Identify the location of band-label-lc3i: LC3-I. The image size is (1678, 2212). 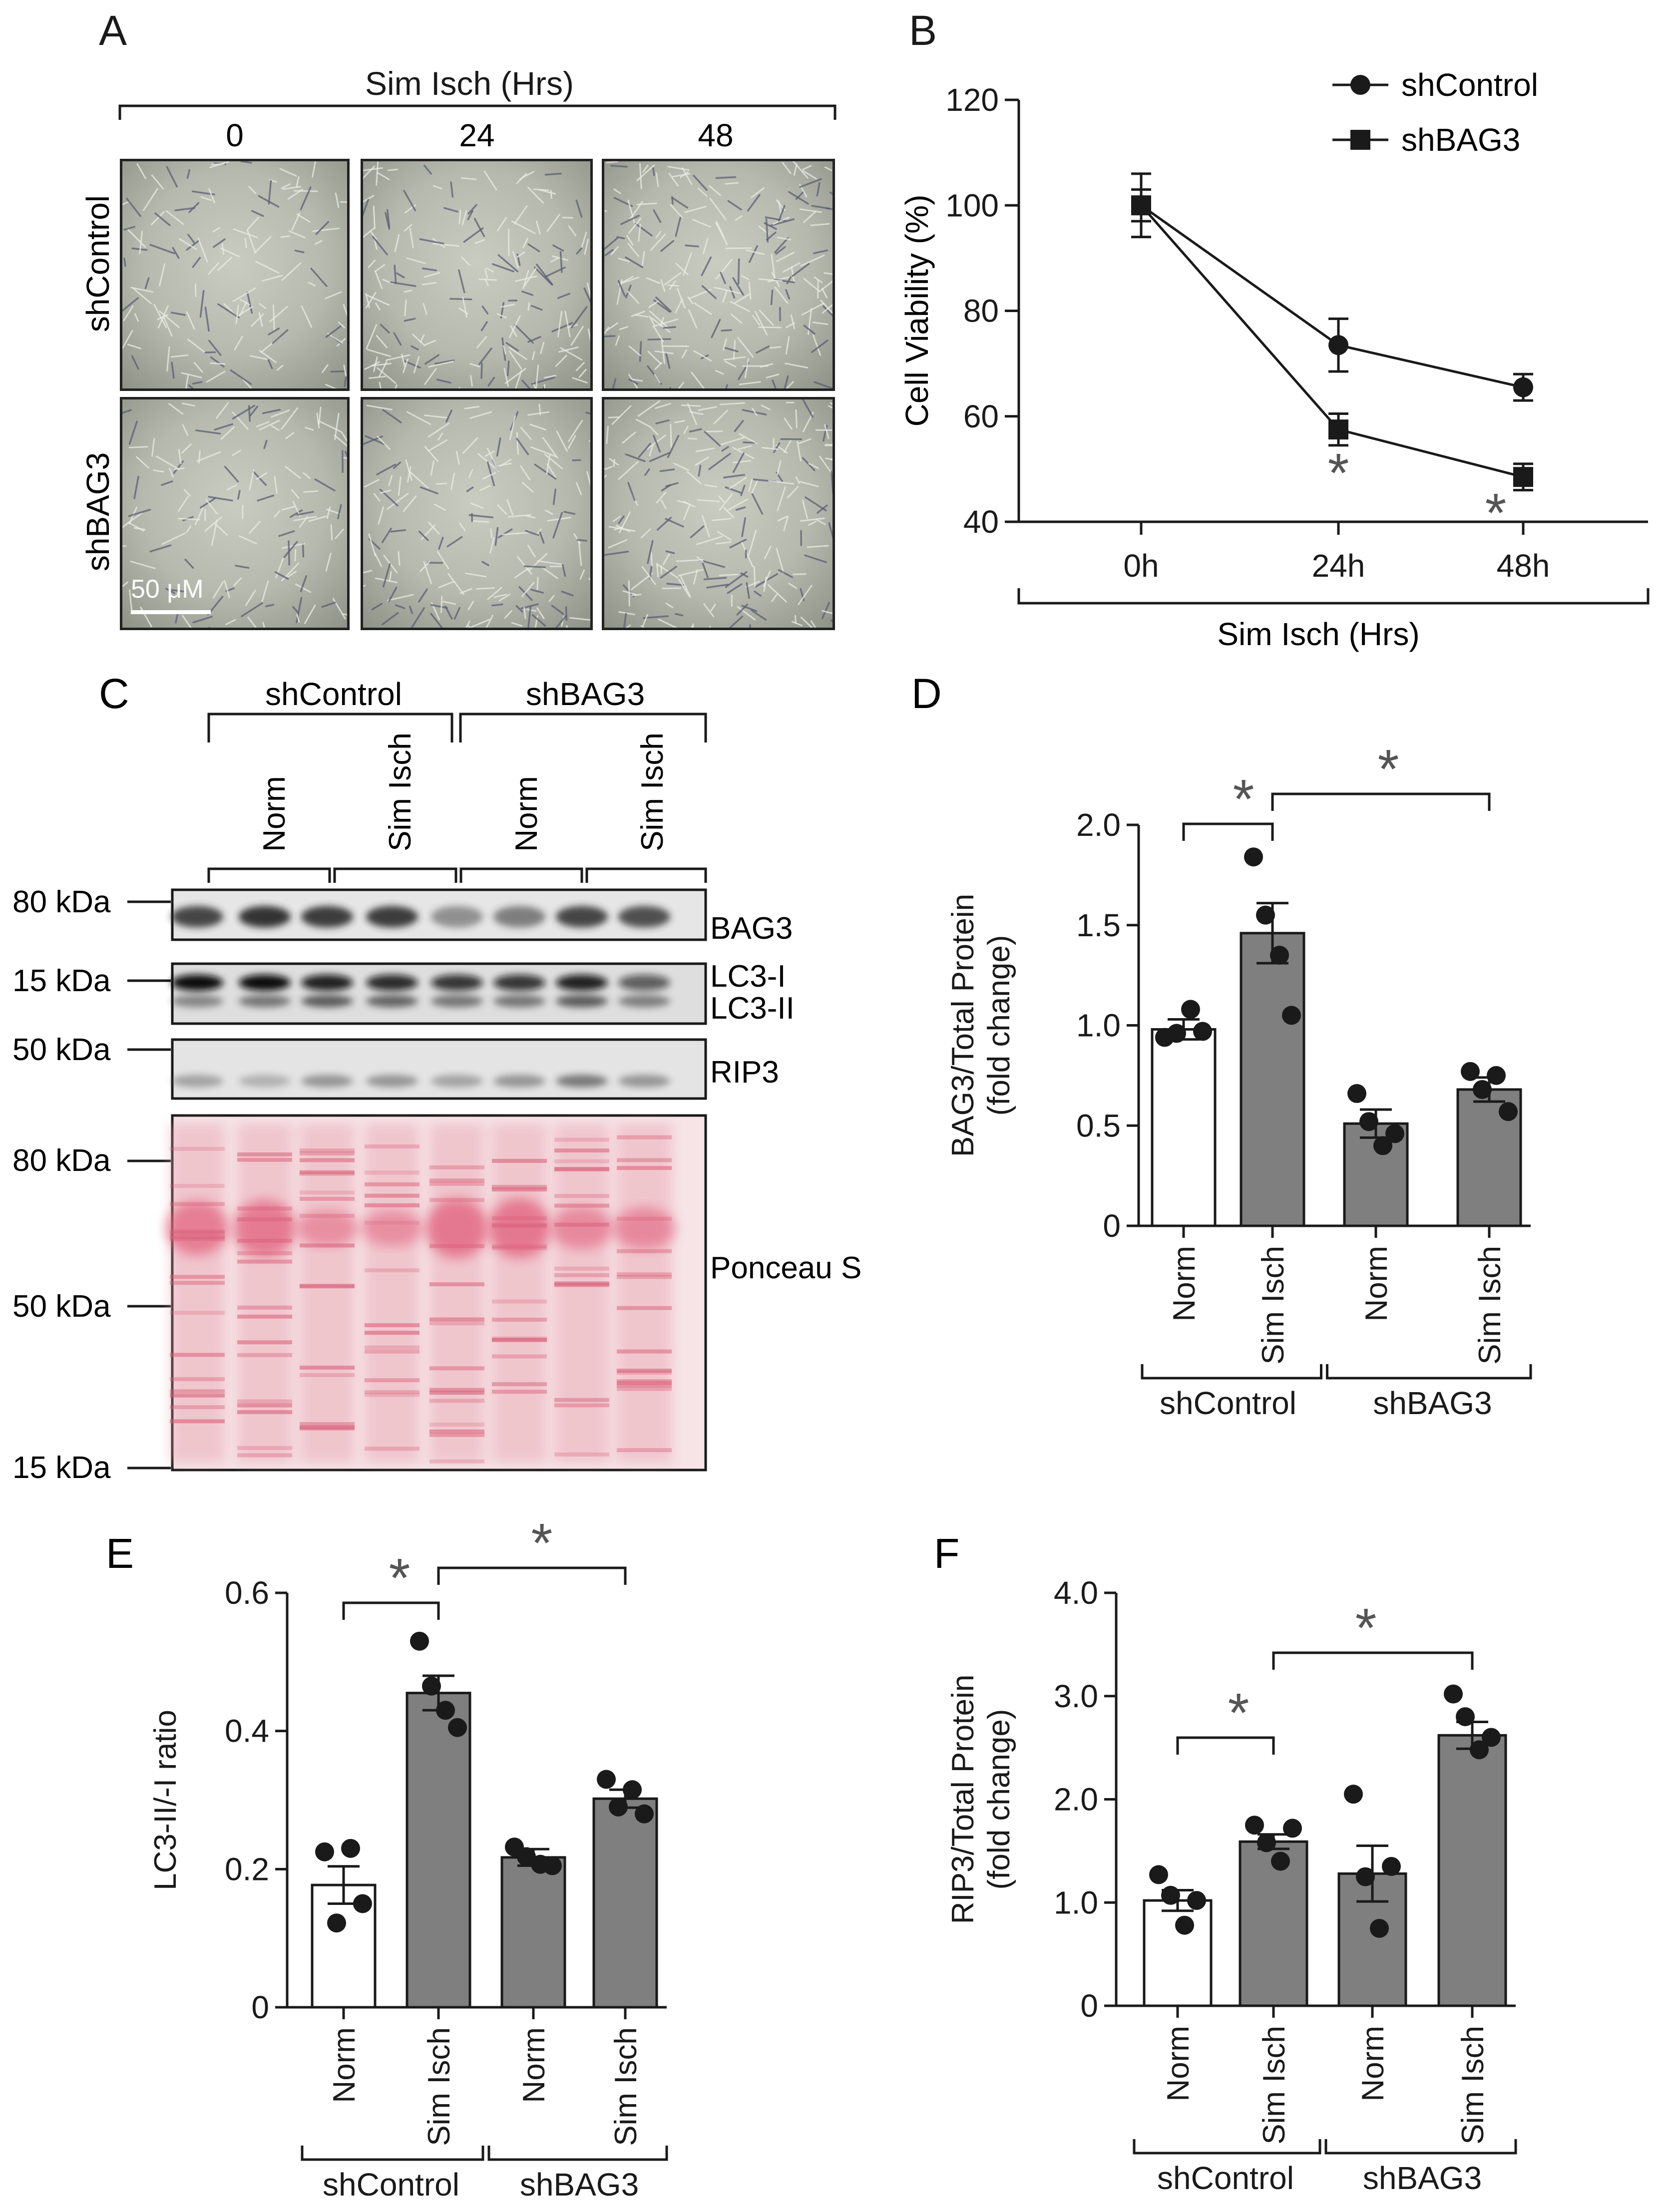
(748, 976).